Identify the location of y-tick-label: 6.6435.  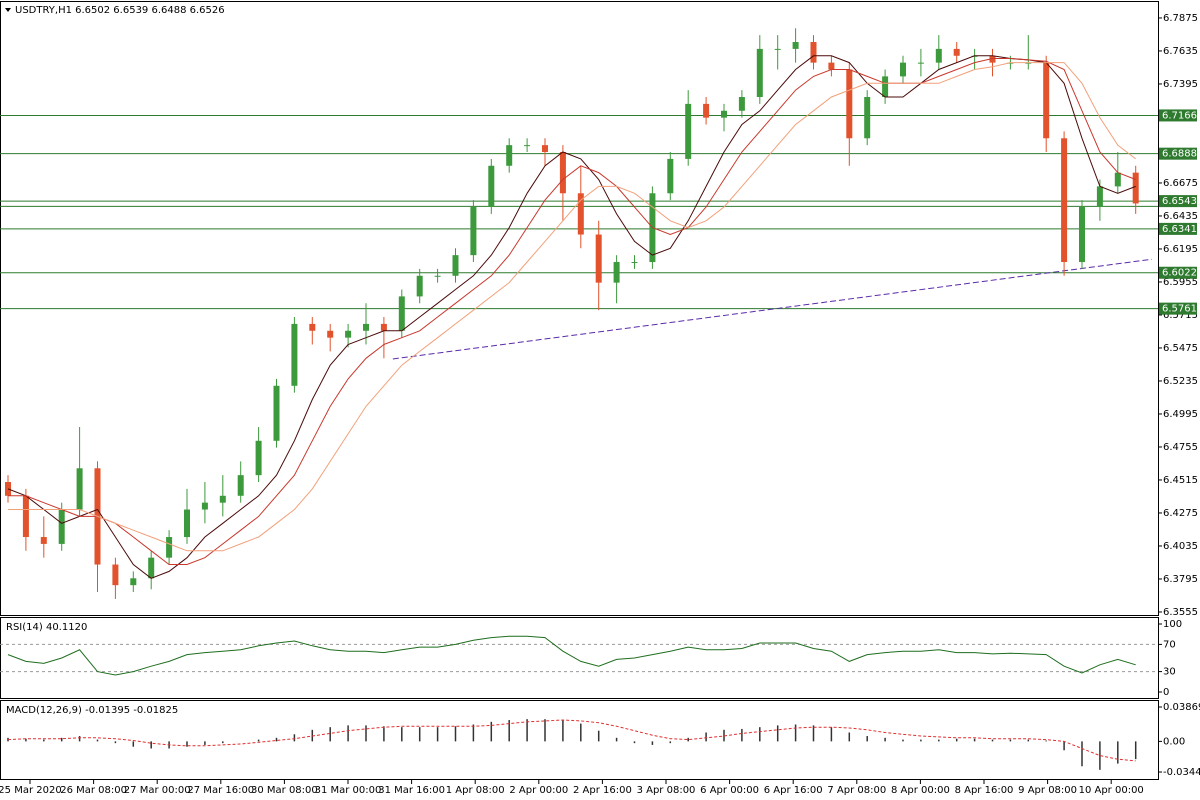
(1180, 216).